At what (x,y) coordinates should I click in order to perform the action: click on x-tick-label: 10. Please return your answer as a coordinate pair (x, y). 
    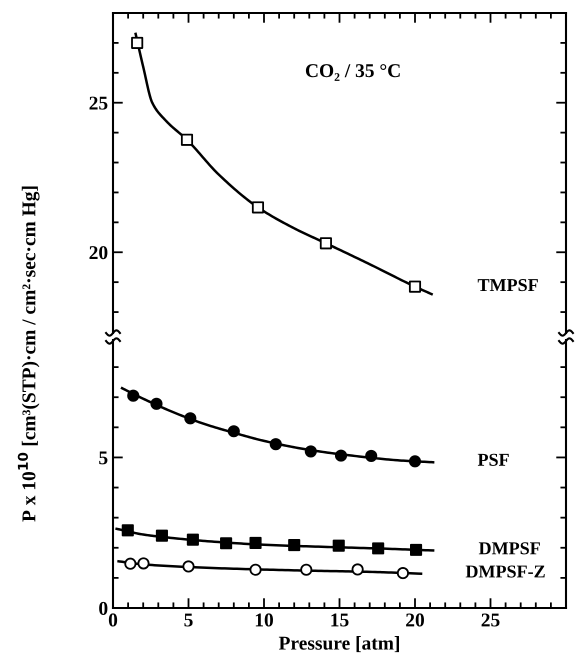
    Looking at the image, I should click on (264, 620).